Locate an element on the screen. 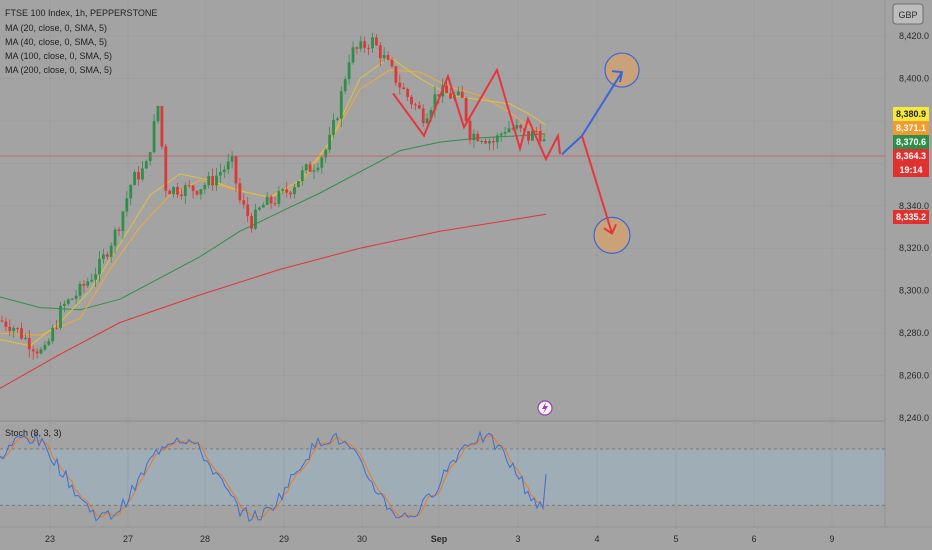 This screenshot has height=550, width=932. price-axis-label: 8,260.0 is located at coordinates (914, 376).